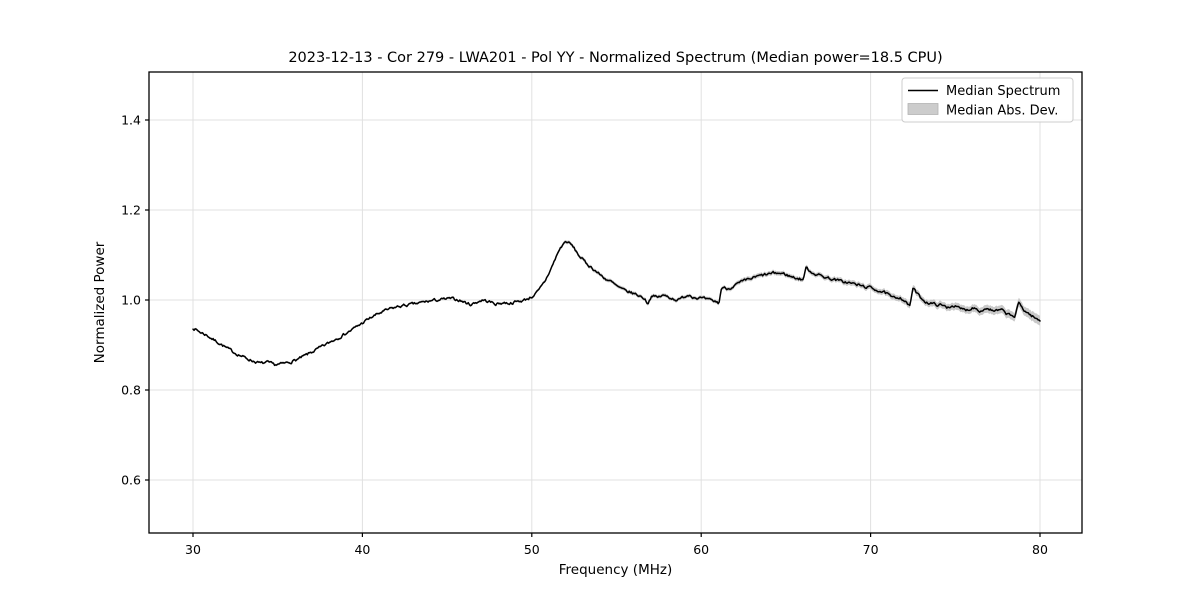 Image resolution: width=1200 pixels, height=600 pixels. I want to click on x-tick-label-40: 40, so click(362, 549).